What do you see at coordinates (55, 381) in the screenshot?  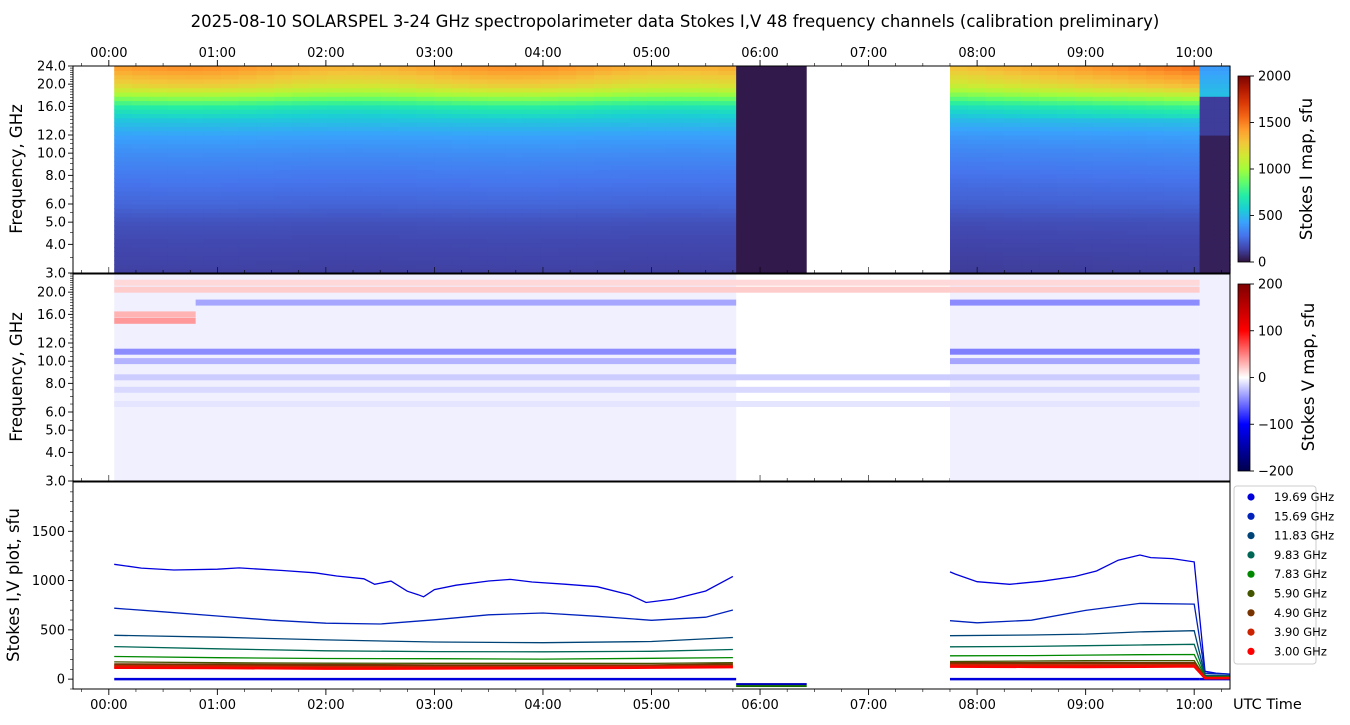 I see `stokes-v-y-ticks: 3.04.05.06.08.010.012.016.020.0` at bounding box center [55, 381].